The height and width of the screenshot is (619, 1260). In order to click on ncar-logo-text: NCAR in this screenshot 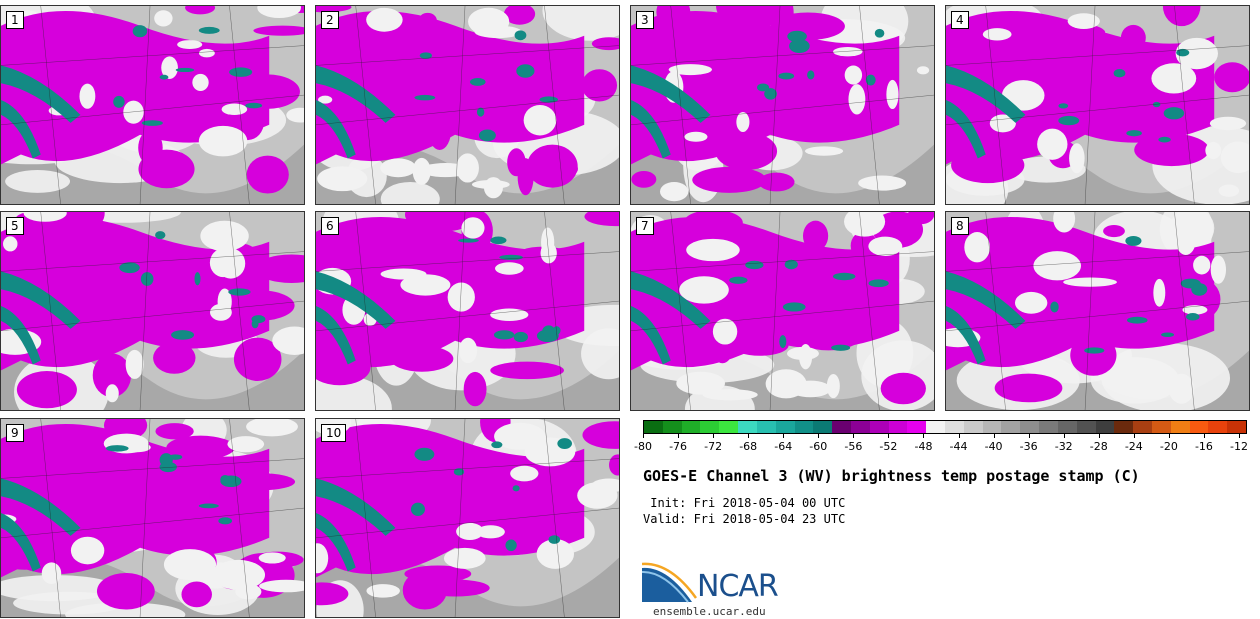, I will do `click(738, 586)`.